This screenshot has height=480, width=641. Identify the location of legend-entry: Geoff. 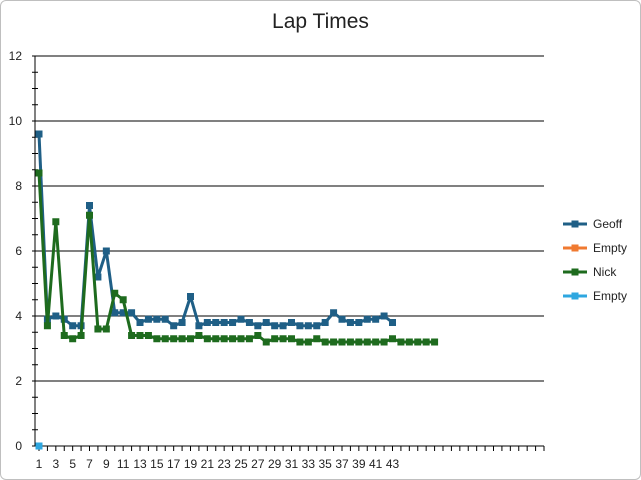
(593, 224).